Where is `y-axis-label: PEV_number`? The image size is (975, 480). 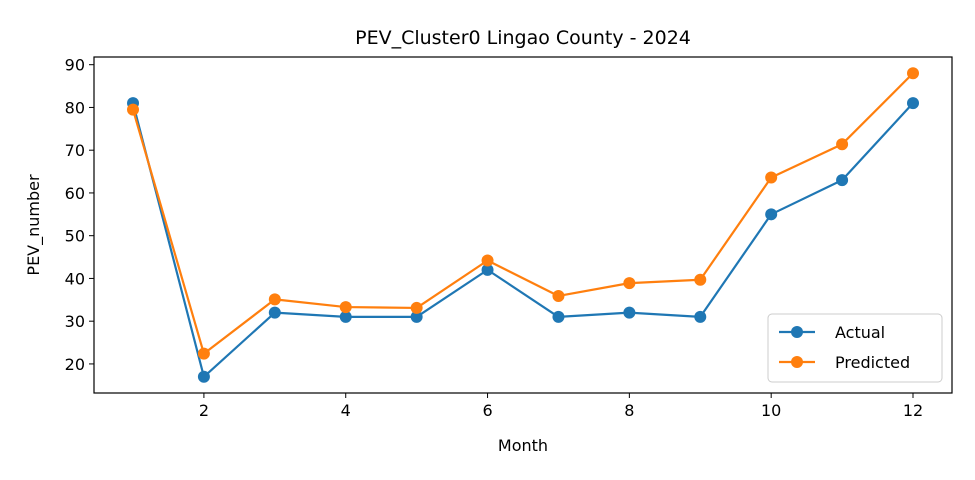 y-axis-label: PEV_number is located at coordinates (34, 225).